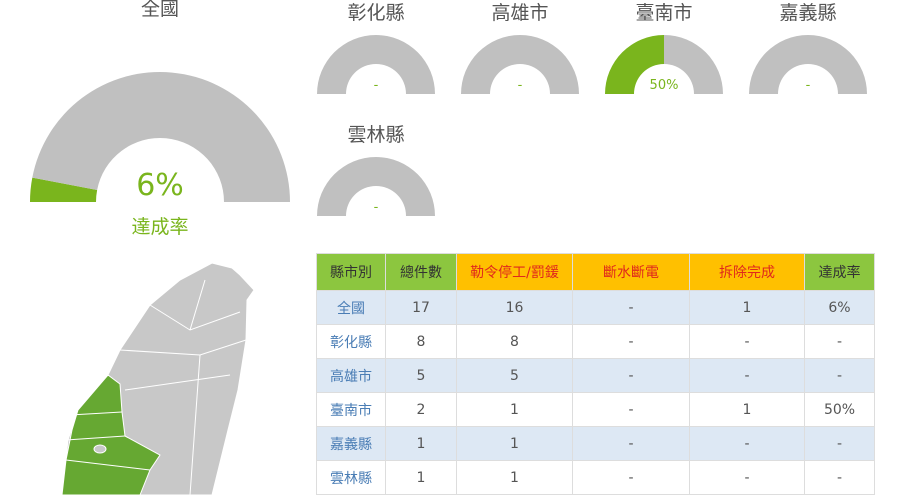  I want to click on column-header: 總件數, so click(421, 272).